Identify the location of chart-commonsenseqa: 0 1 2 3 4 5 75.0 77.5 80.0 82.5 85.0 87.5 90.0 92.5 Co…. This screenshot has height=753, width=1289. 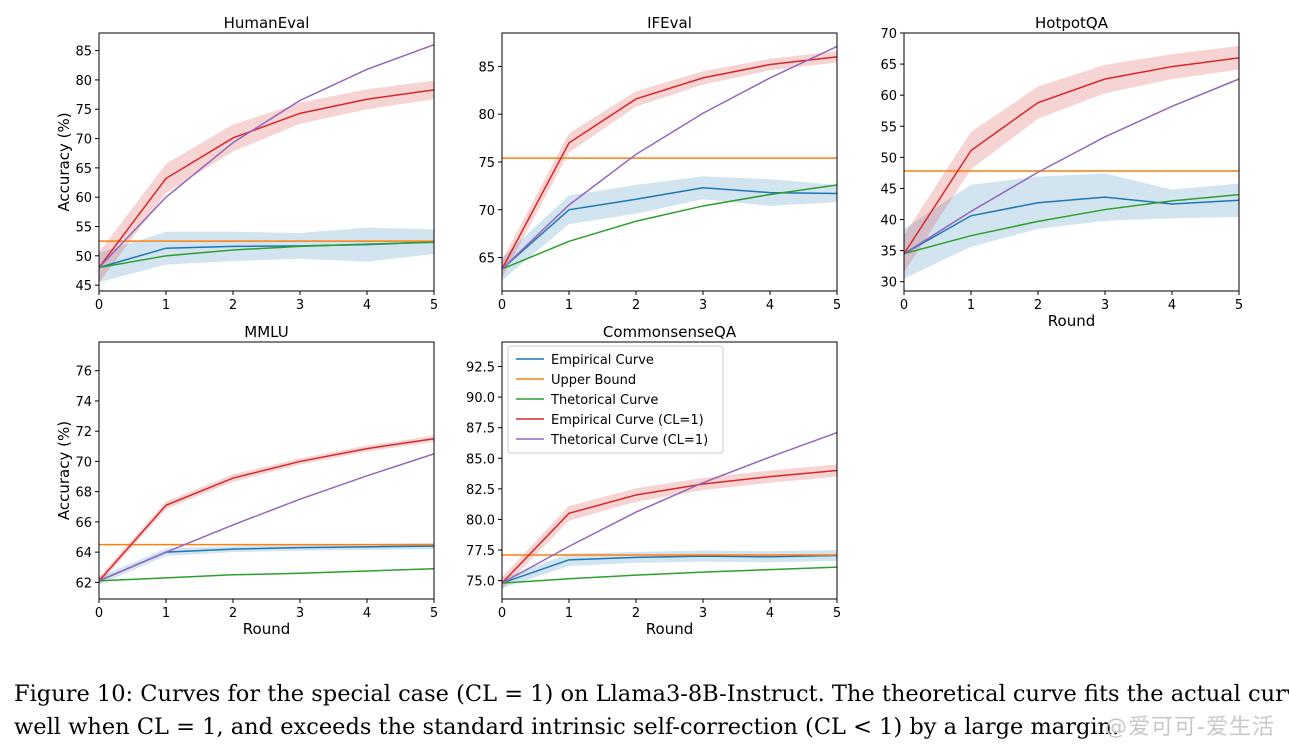
(653, 480).